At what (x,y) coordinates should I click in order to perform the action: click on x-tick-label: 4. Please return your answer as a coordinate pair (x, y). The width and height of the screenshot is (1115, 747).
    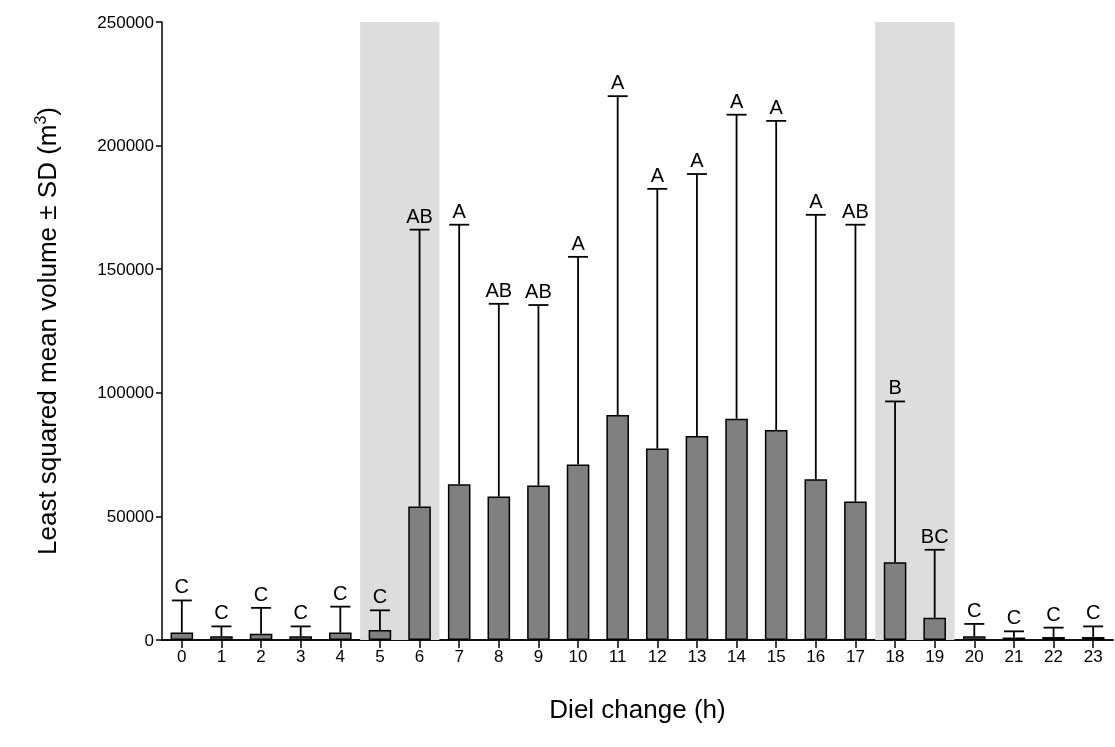
    Looking at the image, I should click on (340, 656).